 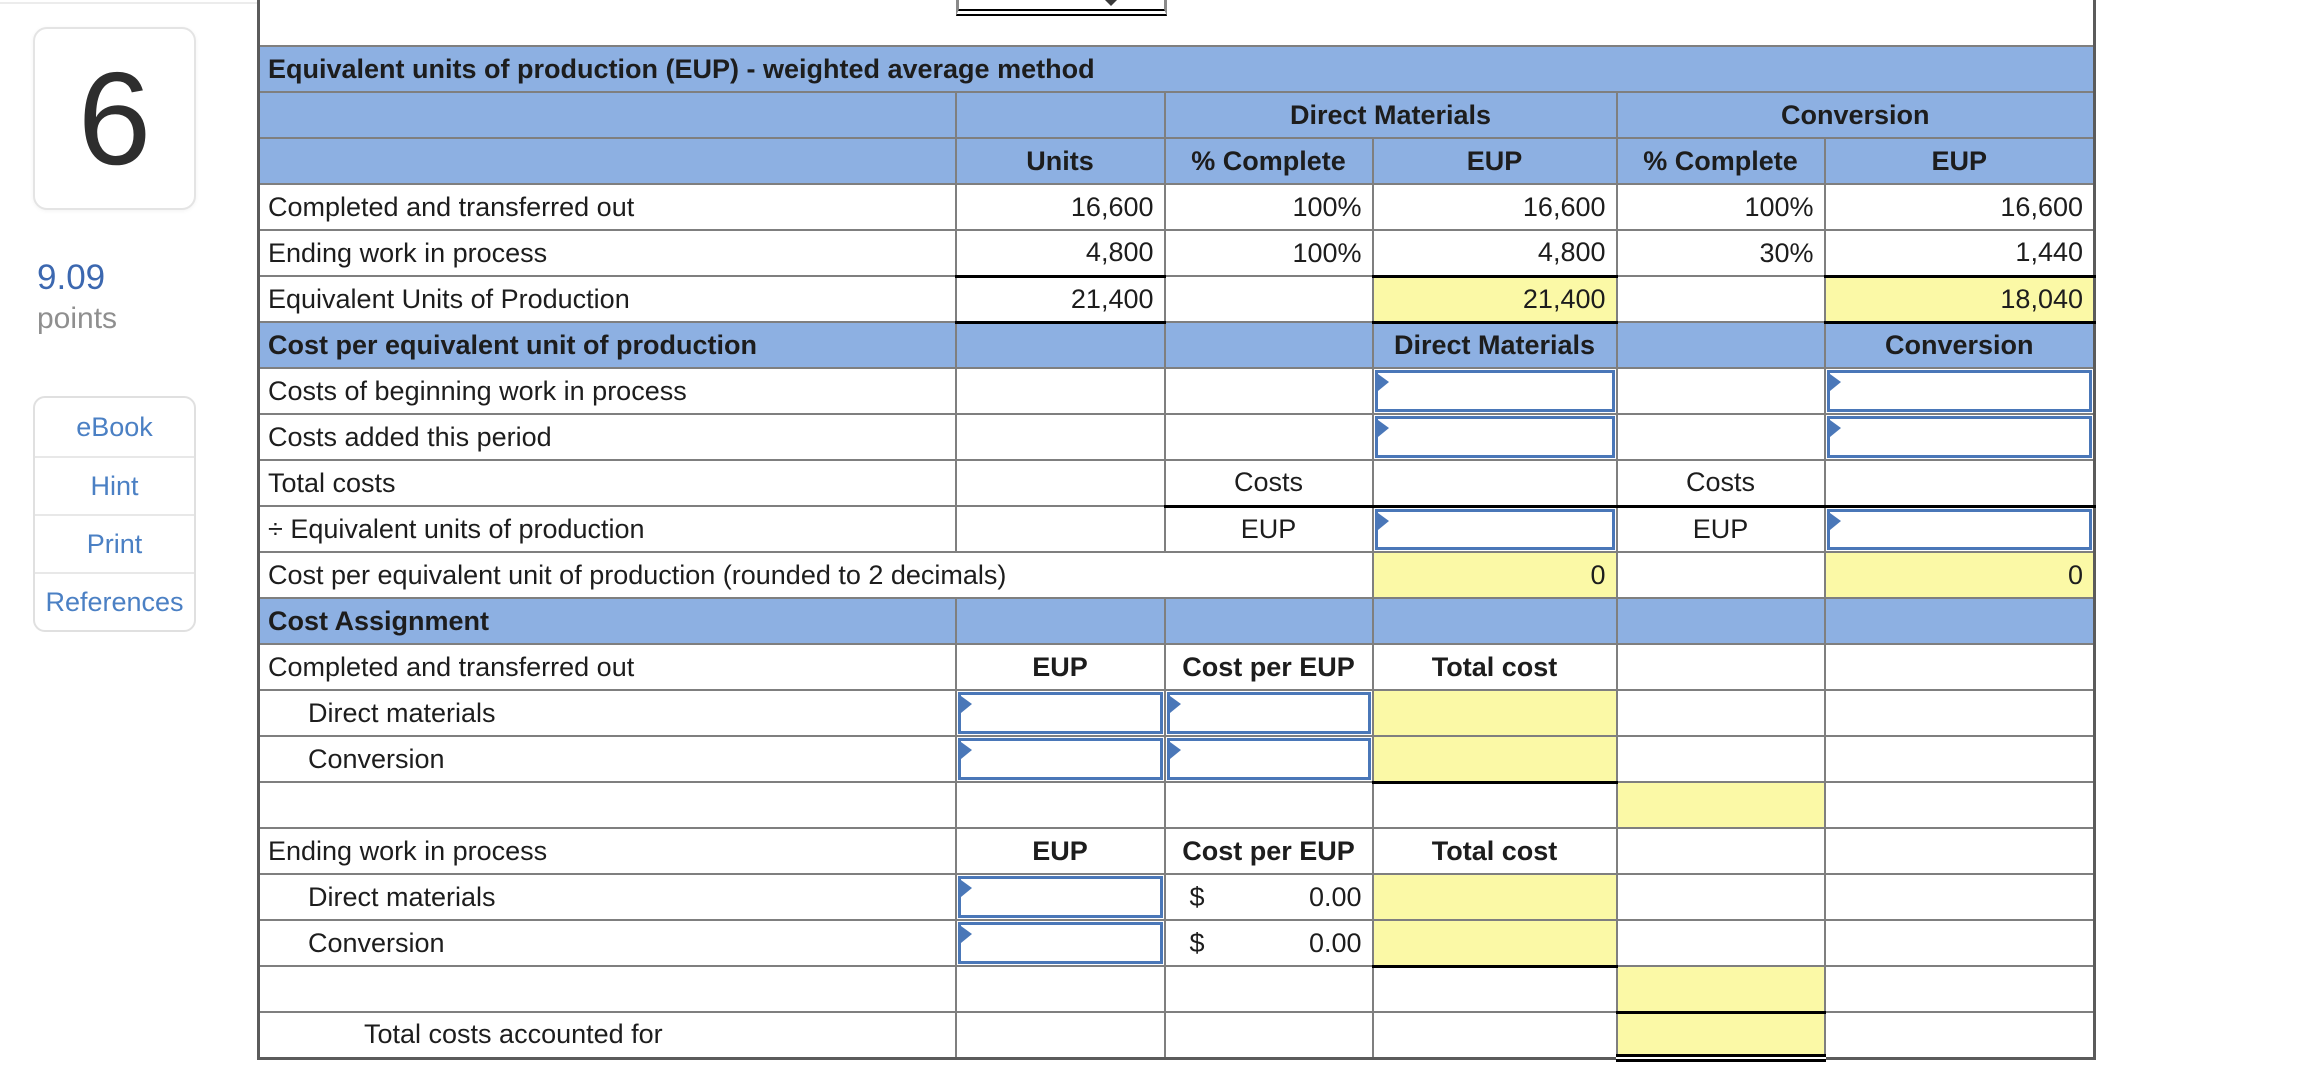 What do you see at coordinates (1335, 942) in the screenshot?
I see `ending-cv-cost-amount: 0.00` at bounding box center [1335, 942].